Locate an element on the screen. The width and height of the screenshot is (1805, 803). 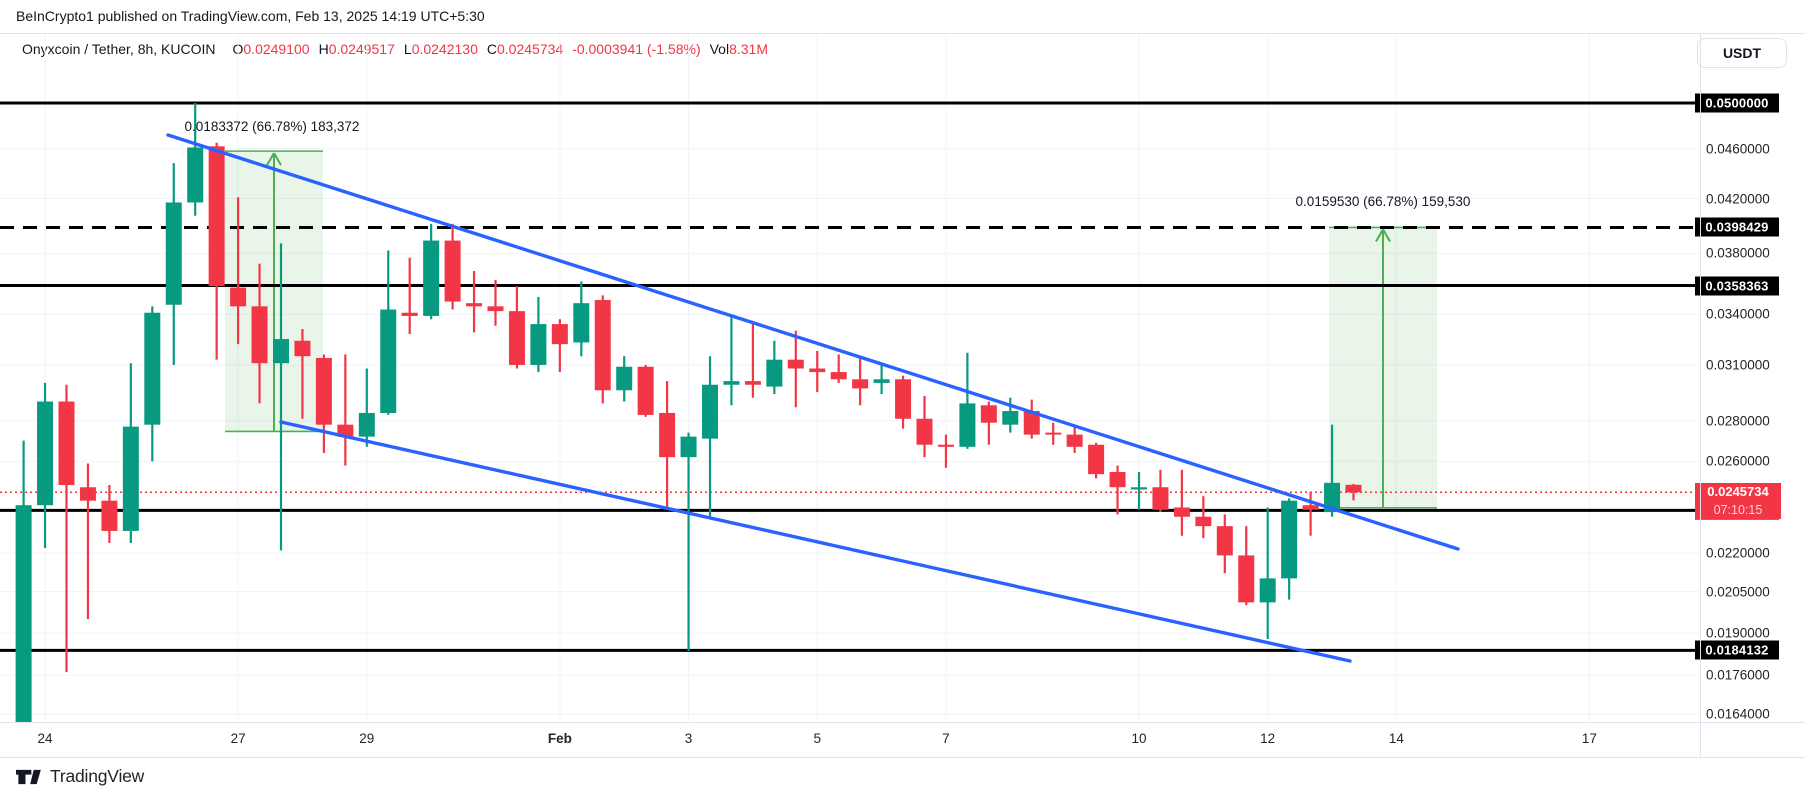
measure-label: 0.0183372 (66.78%) 183,372 is located at coordinates (272, 126).